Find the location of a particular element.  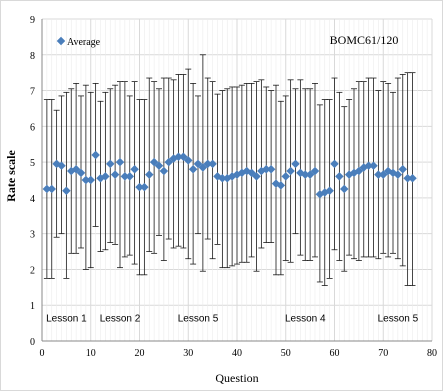

legend-label: Average is located at coordinates (84, 42).